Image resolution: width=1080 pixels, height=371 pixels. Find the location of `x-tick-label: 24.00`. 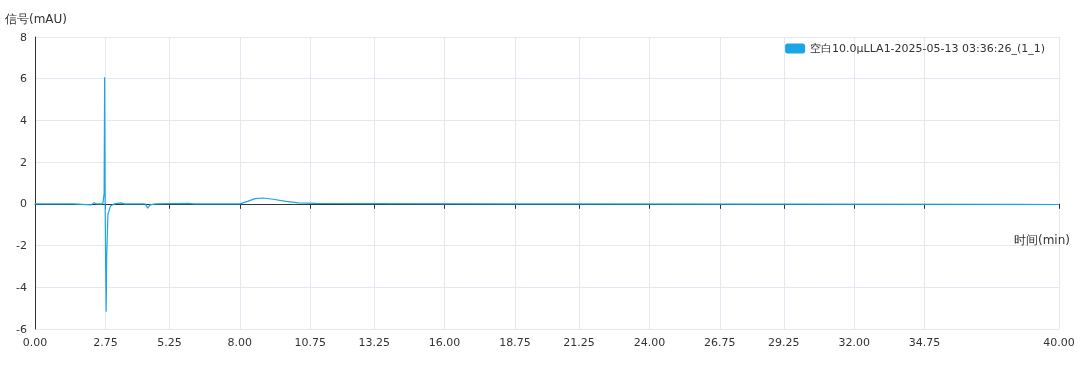

x-tick-label: 24.00 is located at coordinates (649, 342).